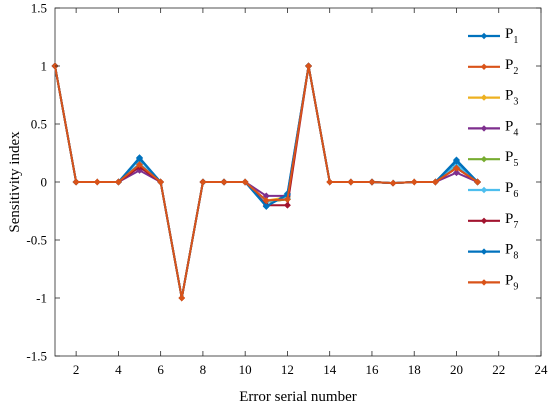 This screenshot has height=406, width=550. What do you see at coordinates (39, 124) in the screenshot?
I see `y-tick-label: 0.5` at bounding box center [39, 124].